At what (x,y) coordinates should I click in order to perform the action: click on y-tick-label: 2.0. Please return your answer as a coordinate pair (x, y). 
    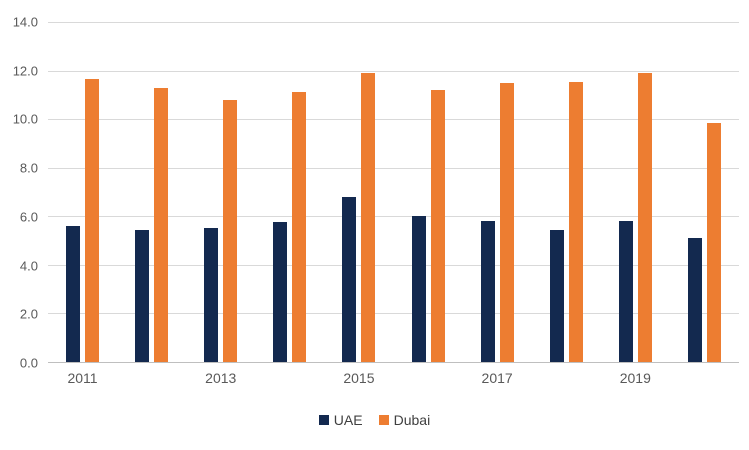
    Looking at the image, I should click on (28, 314).